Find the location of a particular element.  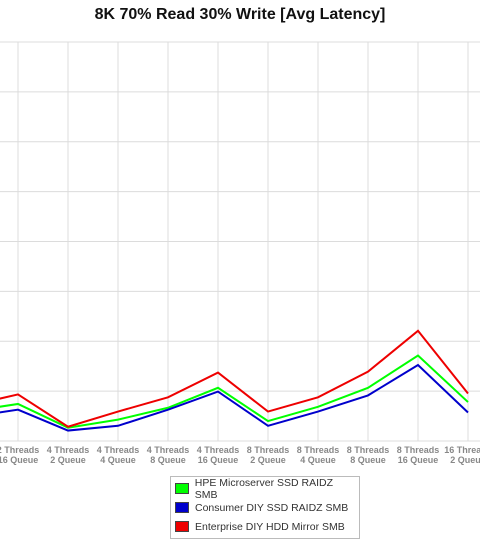

legend-label: HPE Microserver SSD RAIDZ SMB is located at coordinates (275, 489).